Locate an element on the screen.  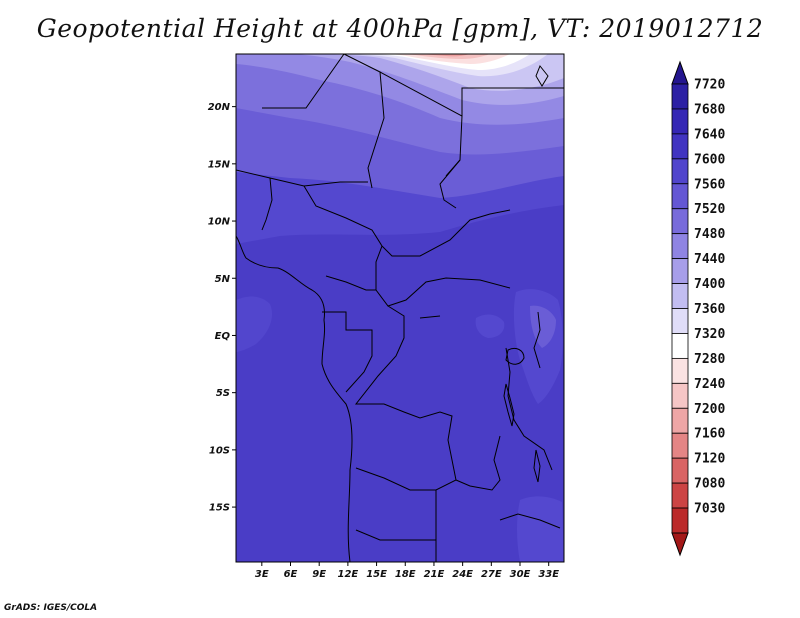
colorbar-label: 7360 is located at coordinates (709, 309).